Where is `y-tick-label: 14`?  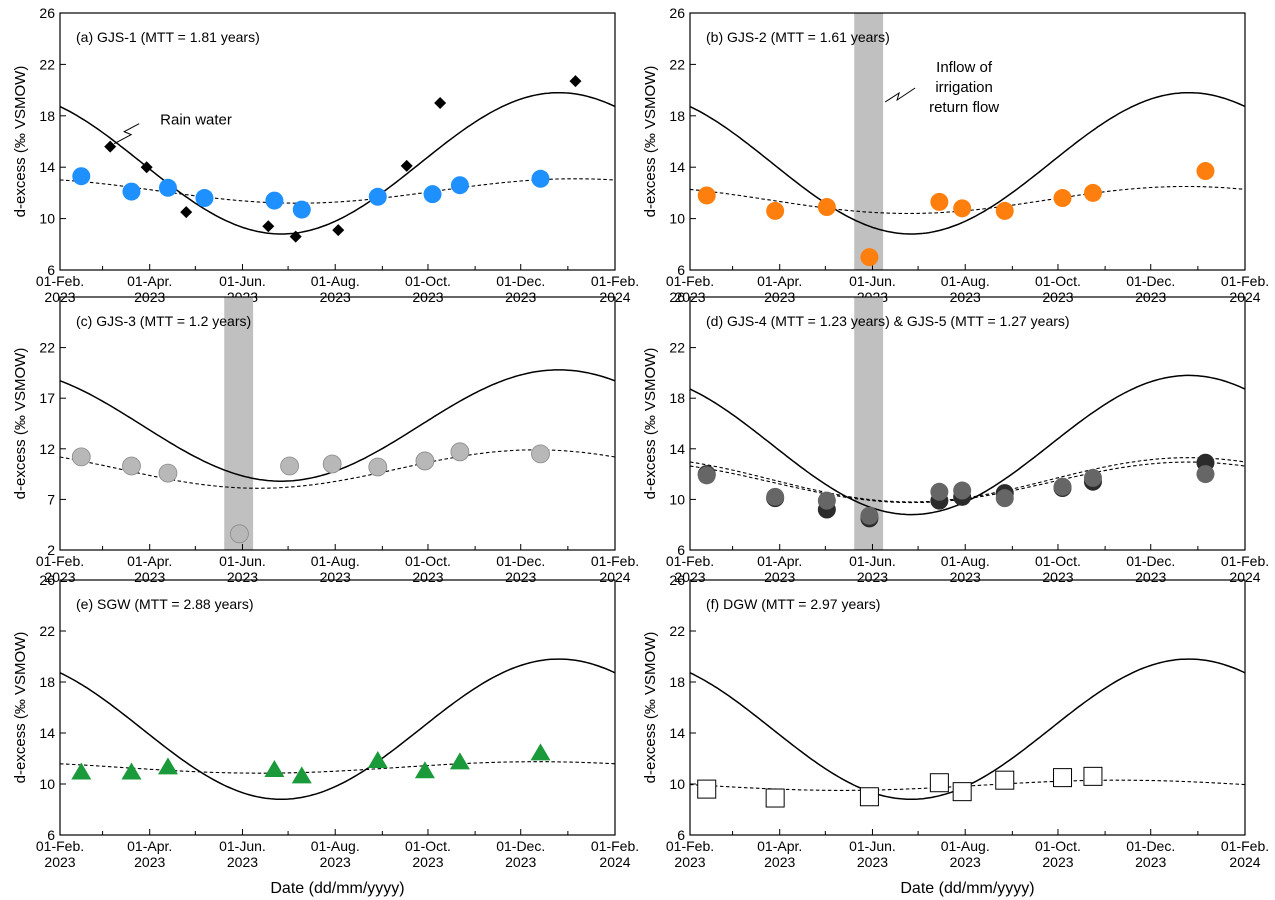 y-tick-label: 14 is located at coordinates (677, 733).